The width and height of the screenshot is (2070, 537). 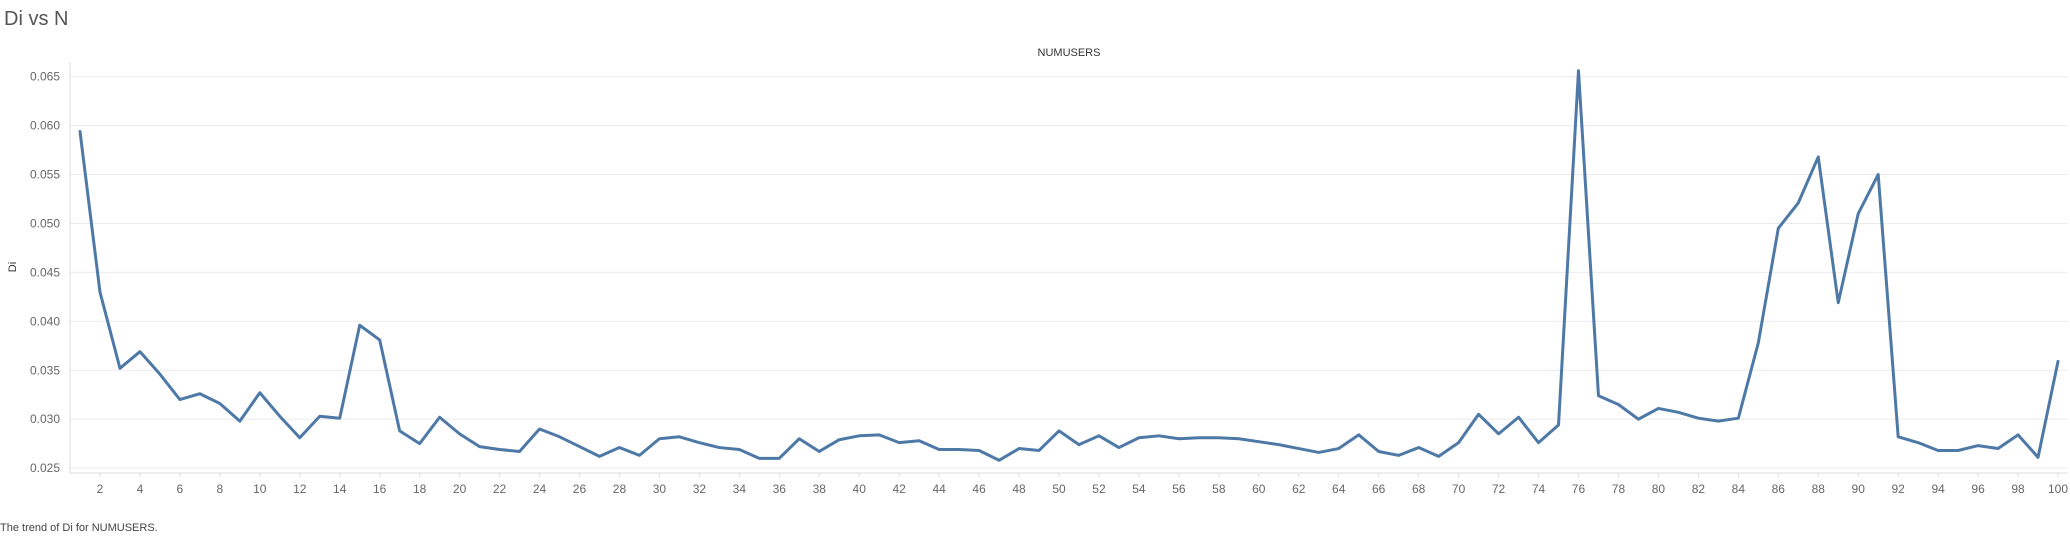 I want to click on x-tick-label: 74, so click(x=1539, y=489).